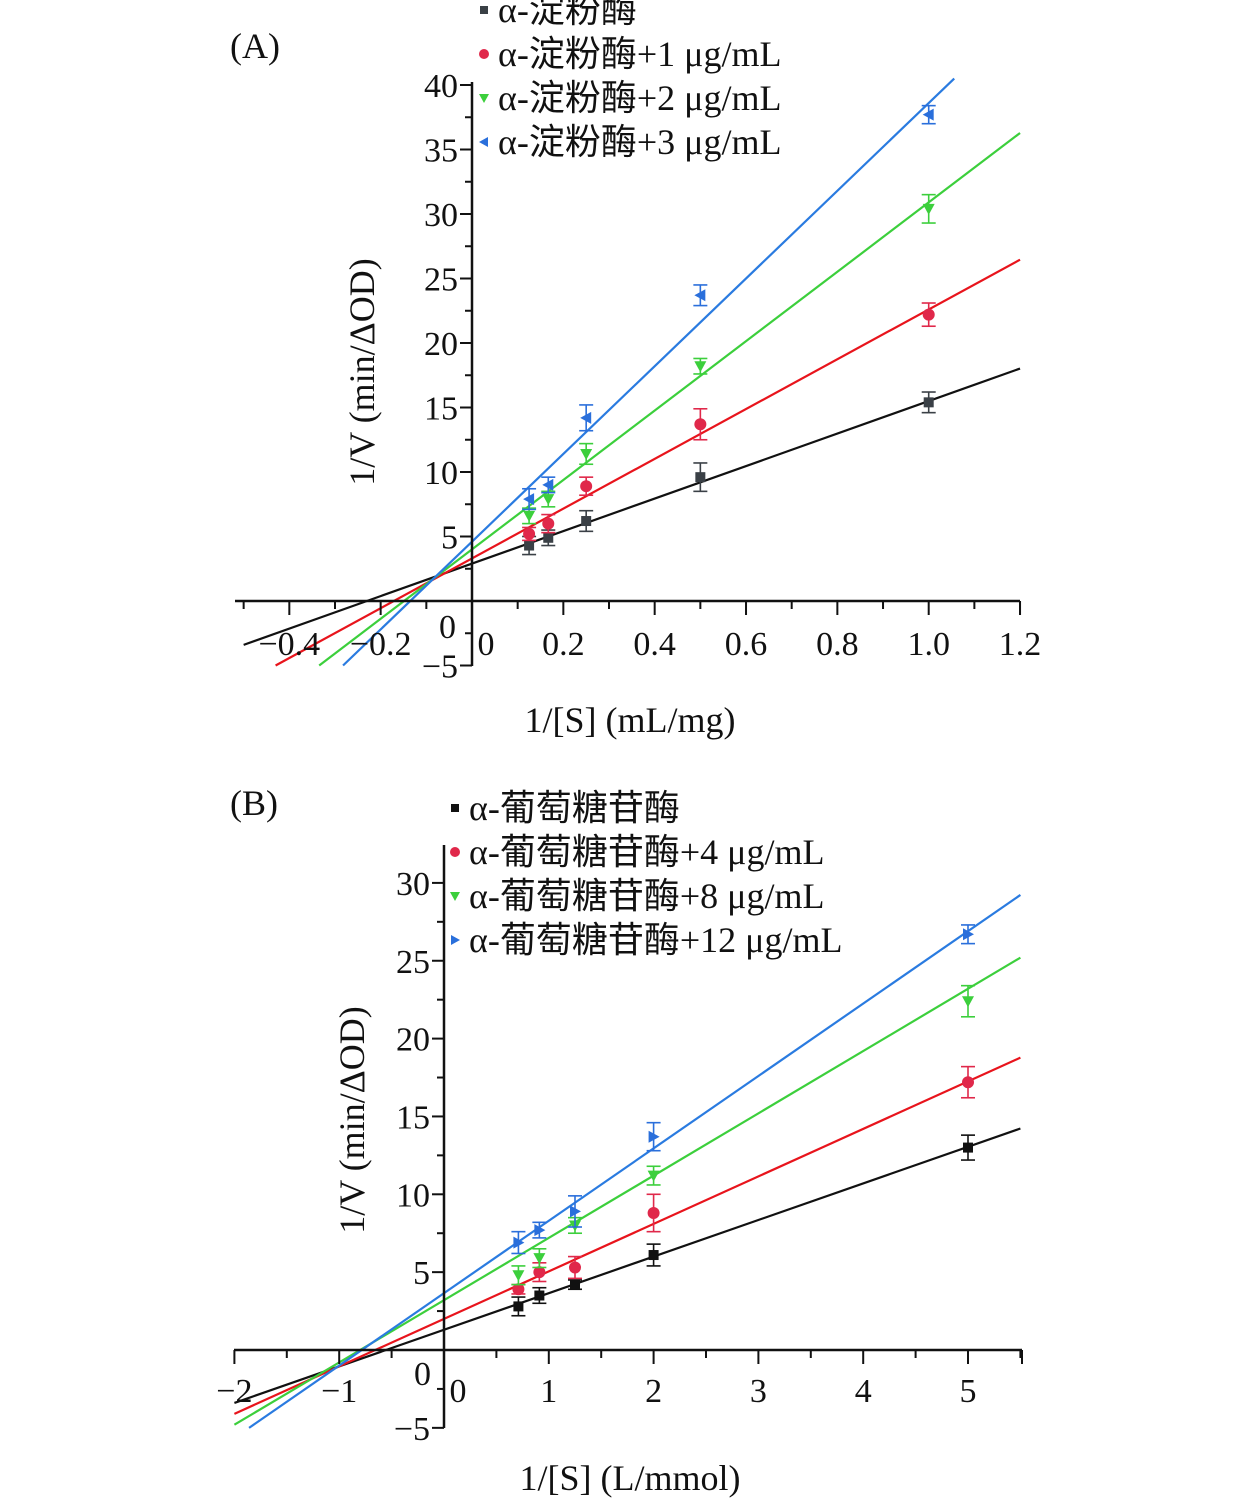 This screenshot has height=1510, width=1260. I want to click on x-tick-label: 4, so click(863, 1391).